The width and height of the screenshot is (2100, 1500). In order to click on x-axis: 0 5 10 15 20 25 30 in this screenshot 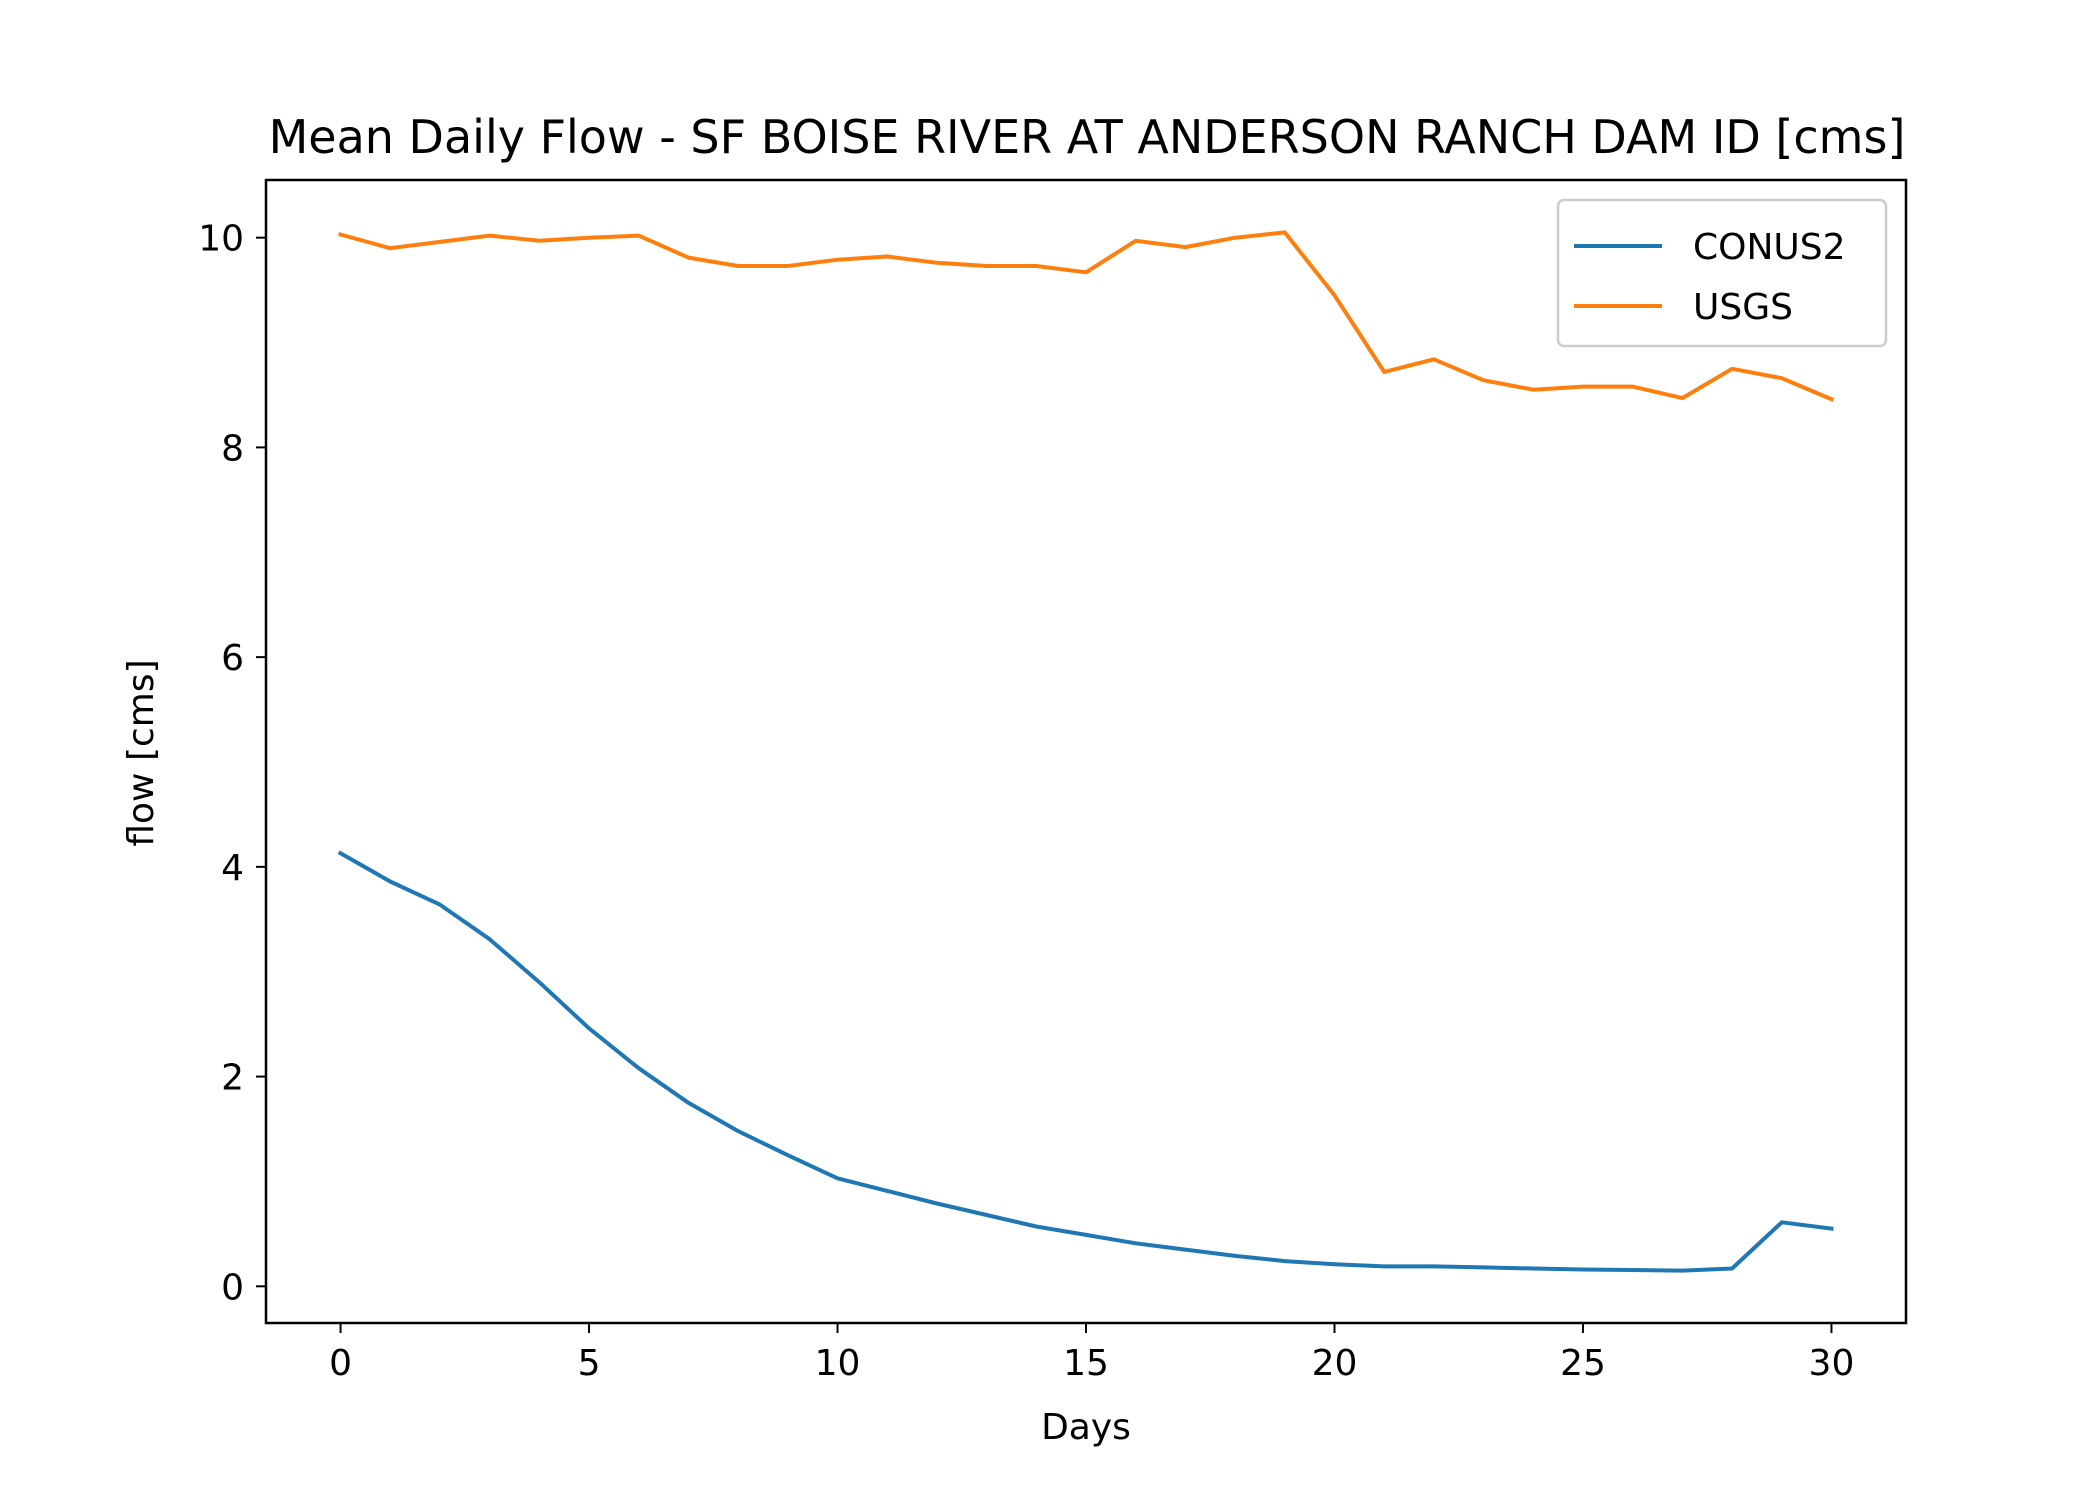, I will do `click(1091, 1353)`.